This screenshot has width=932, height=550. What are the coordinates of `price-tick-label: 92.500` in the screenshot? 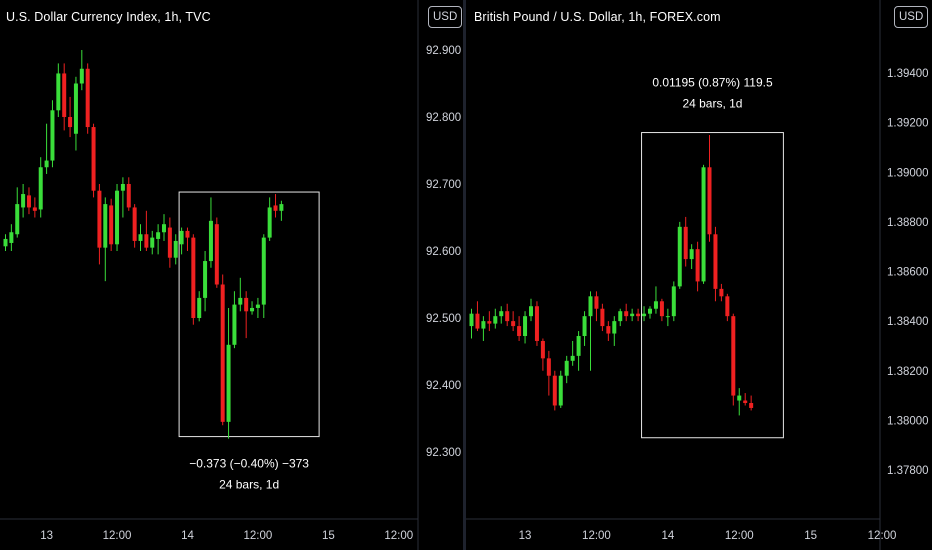 It's located at (443, 319).